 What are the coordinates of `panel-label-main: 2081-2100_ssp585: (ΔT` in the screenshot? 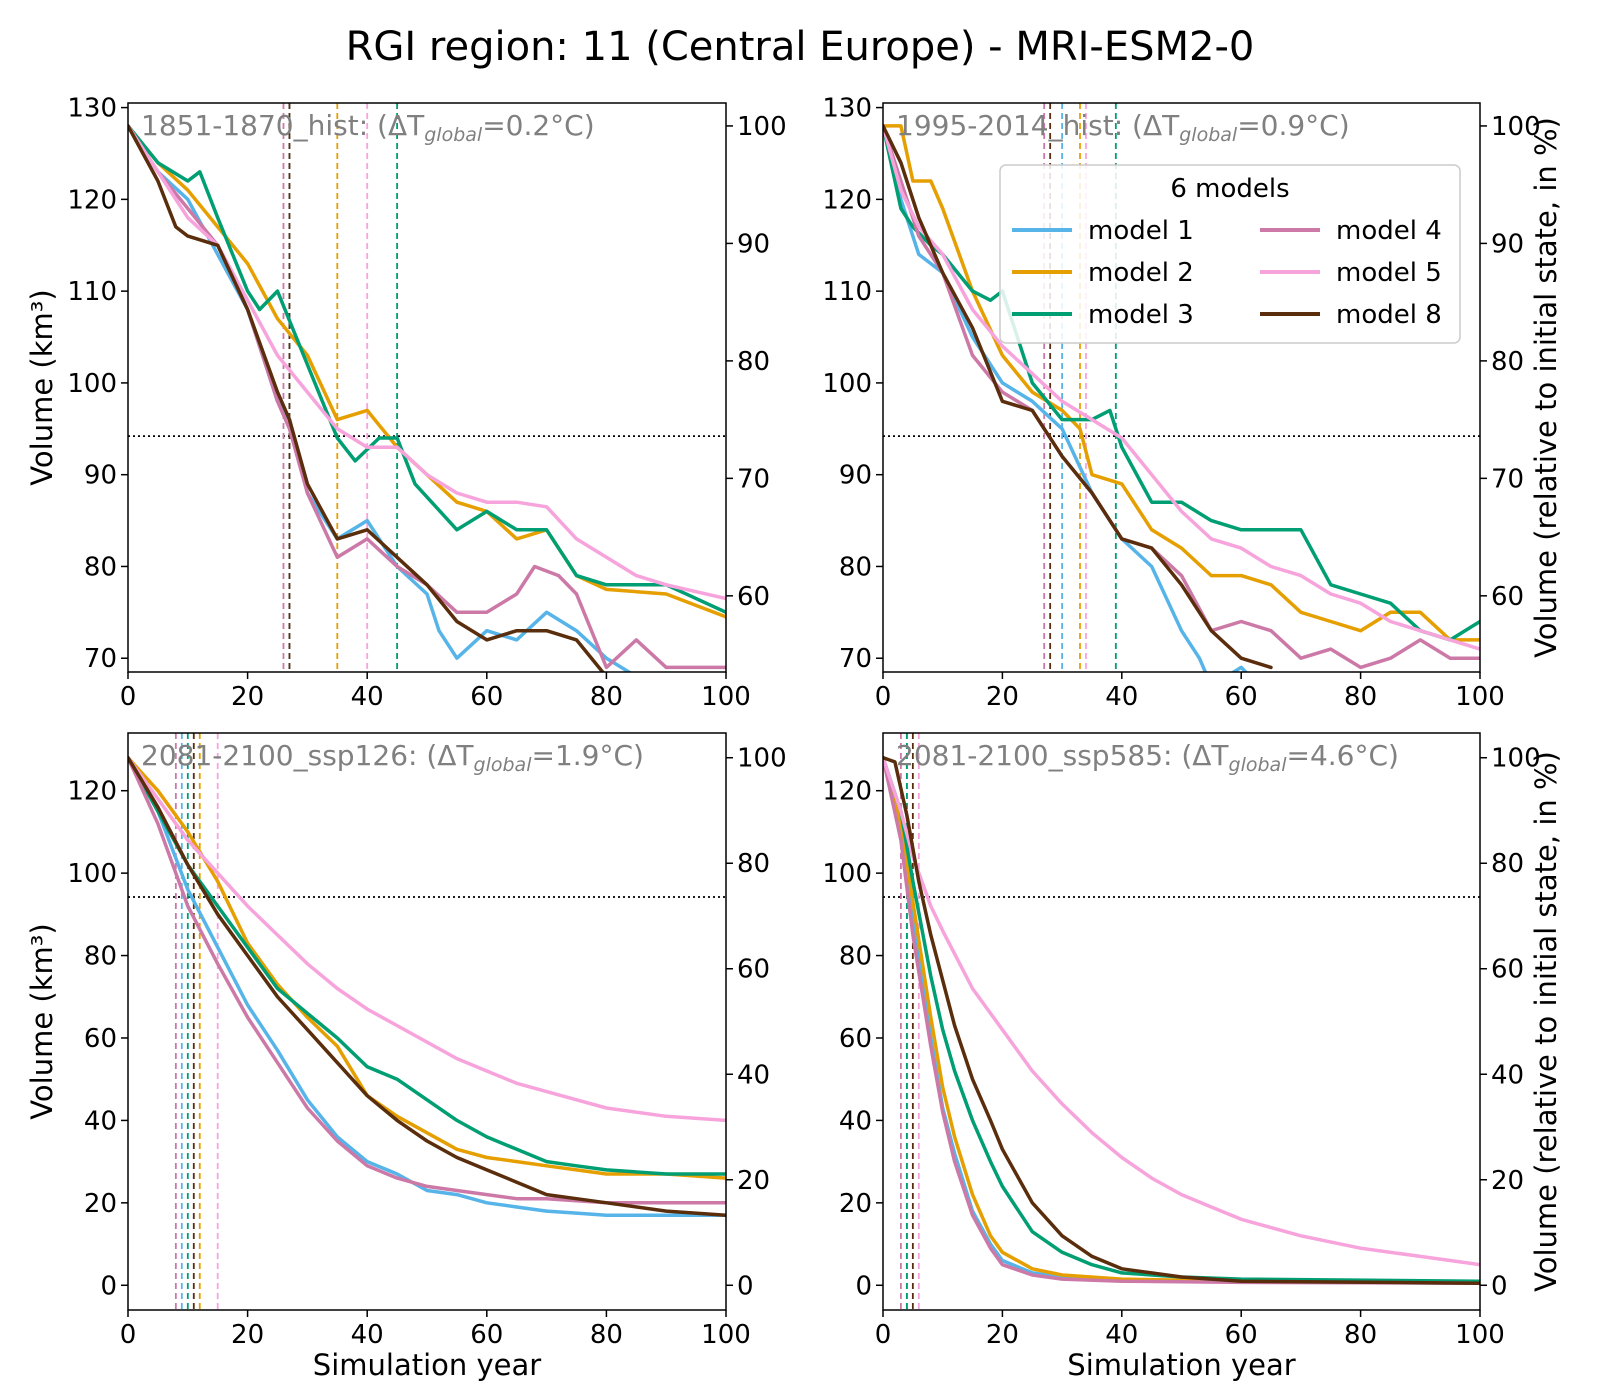 It's located at (1062, 755).